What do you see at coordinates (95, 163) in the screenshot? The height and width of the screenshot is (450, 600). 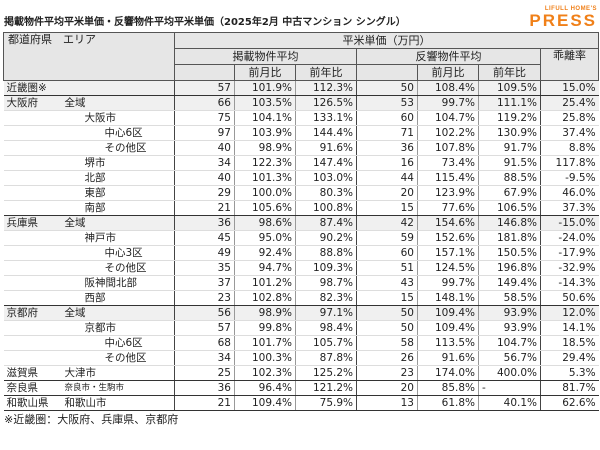 I see `area-label: 堺市` at bounding box center [95, 163].